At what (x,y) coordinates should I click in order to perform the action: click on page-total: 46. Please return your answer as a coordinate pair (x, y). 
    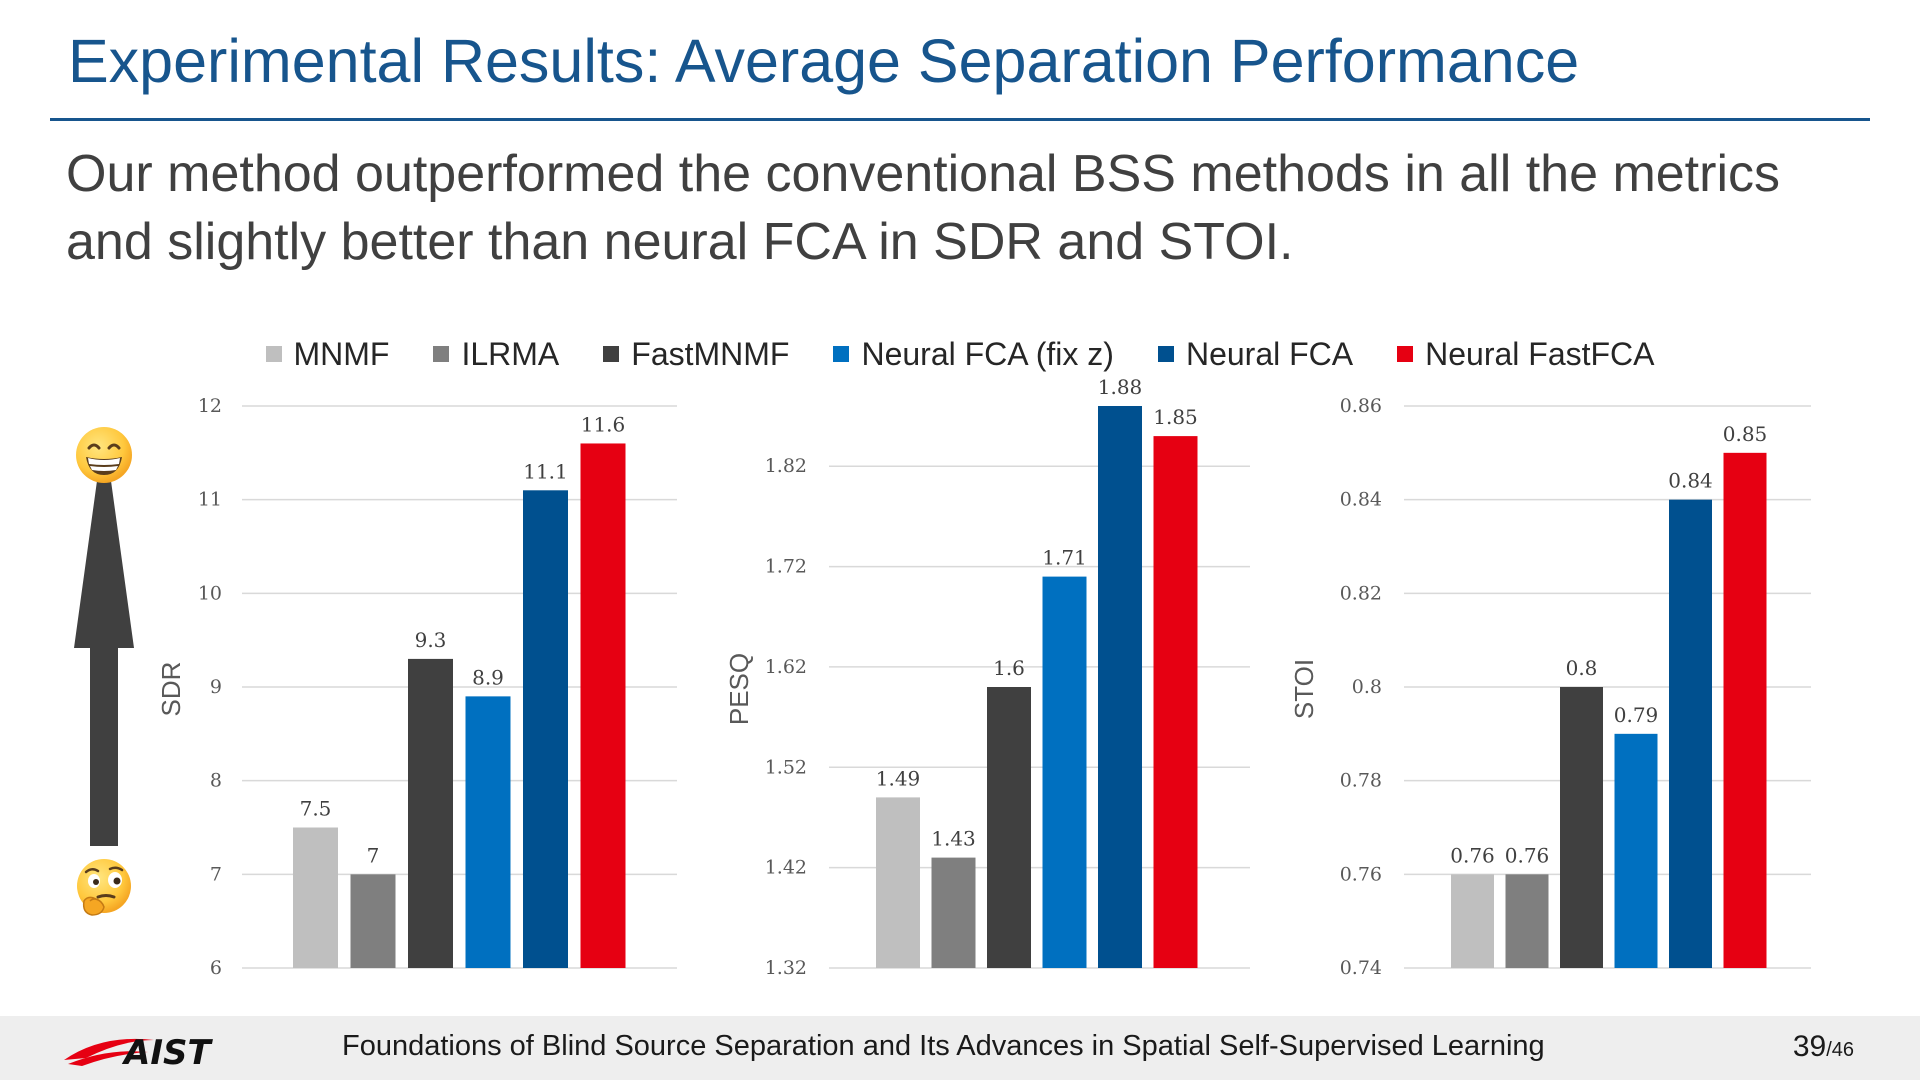
    Looking at the image, I should click on (1842, 1050).